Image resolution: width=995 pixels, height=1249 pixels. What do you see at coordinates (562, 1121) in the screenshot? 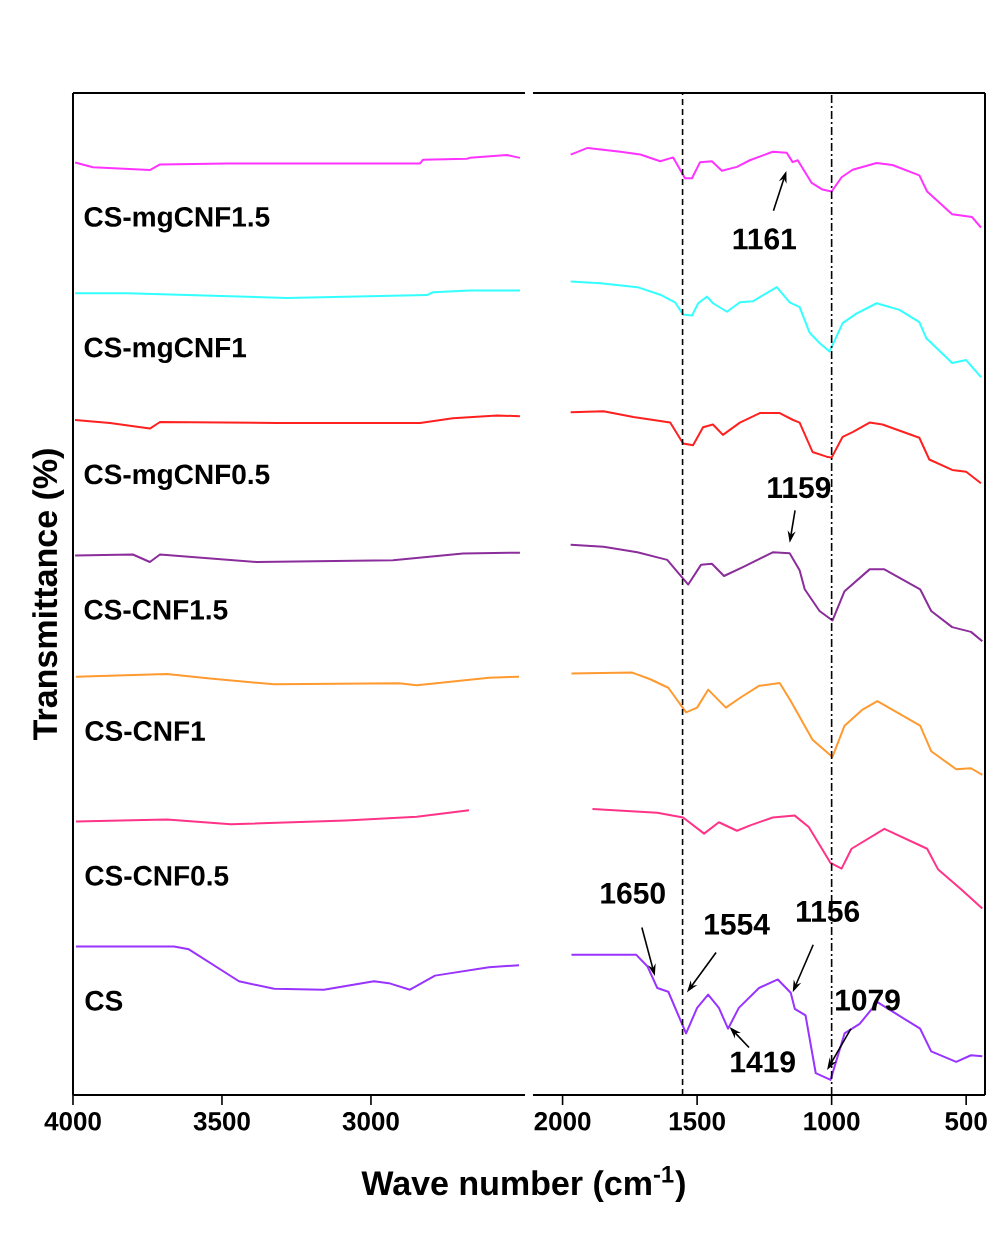
I see `x-tick-label: 2000` at bounding box center [562, 1121].